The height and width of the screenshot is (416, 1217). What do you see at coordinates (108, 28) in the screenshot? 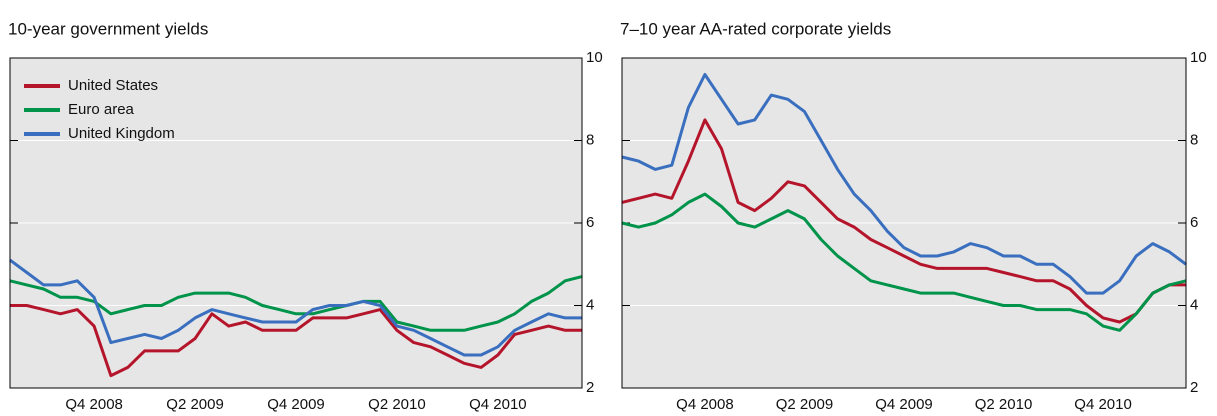
I see `chart-title: 10-year government yields` at bounding box center [108, 28].